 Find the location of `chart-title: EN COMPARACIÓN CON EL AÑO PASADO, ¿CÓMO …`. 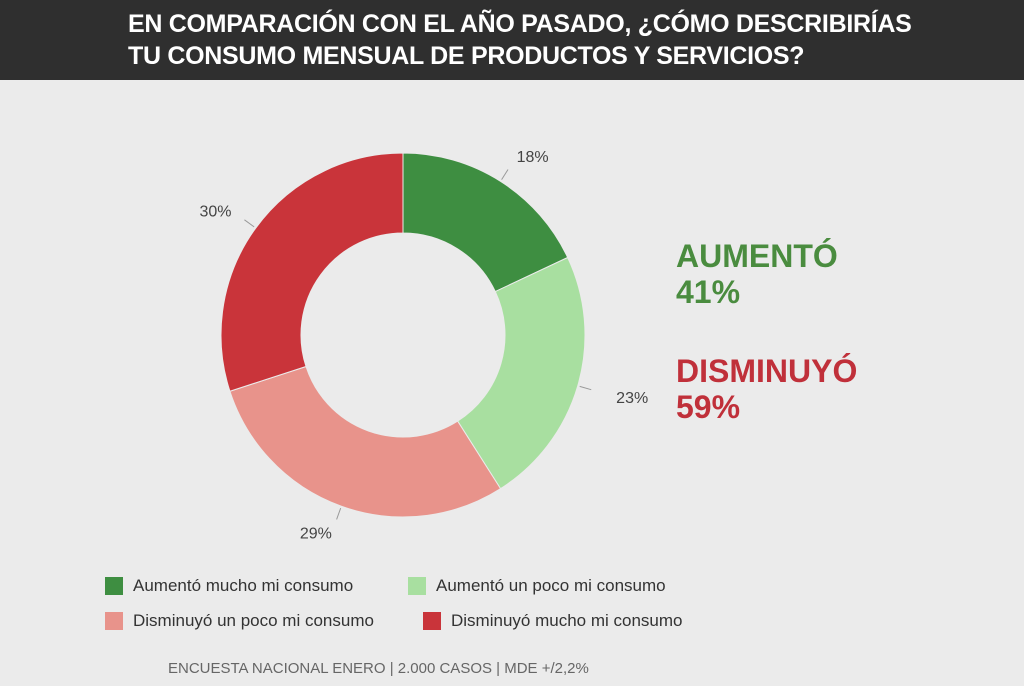

chart-title: EN COMPARACIÓN CON EL AÑO PASADO, ¿CÓMO … is located at coordinates (558, 40).